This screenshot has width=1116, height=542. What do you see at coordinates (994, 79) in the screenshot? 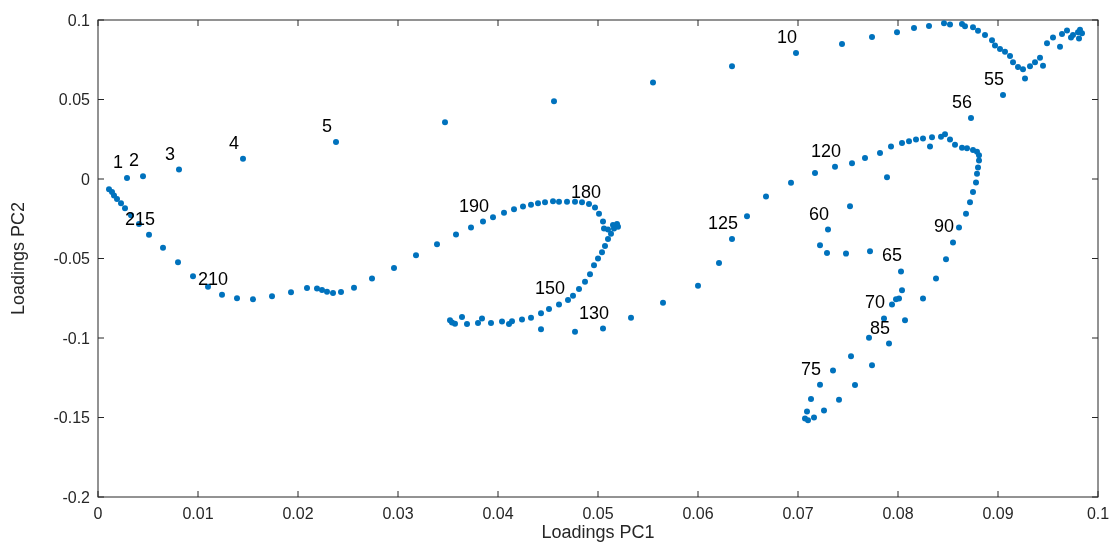
I see `annotation: 55` at bounding box center [994, 79].